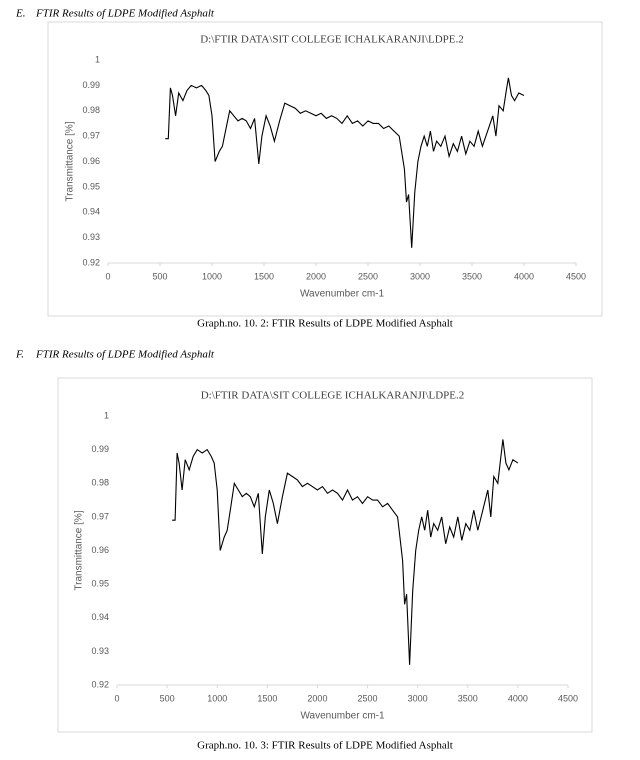 This screenshot has width=640, height=760. Describe the element at coordinates (345, 162) in the screenshot. I see `spectrum-line` at that location.